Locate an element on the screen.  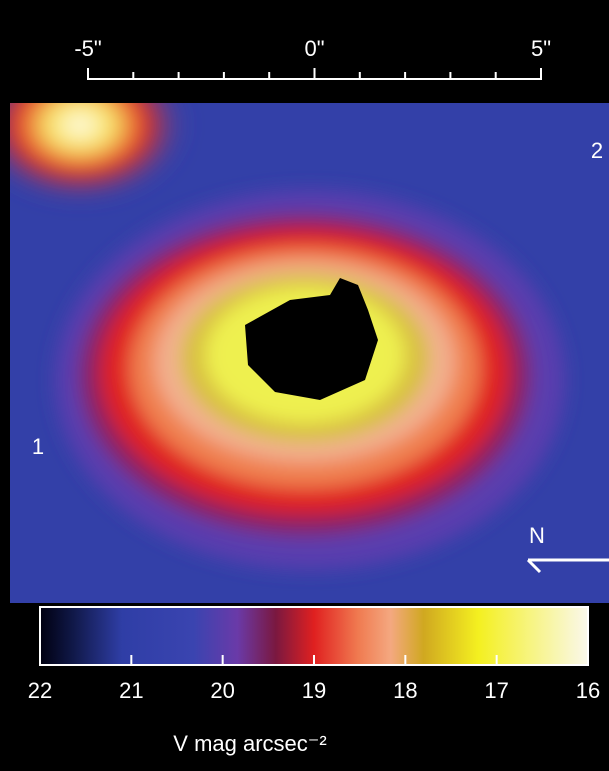
annotation: 1 is located at coordinates (38, 446).